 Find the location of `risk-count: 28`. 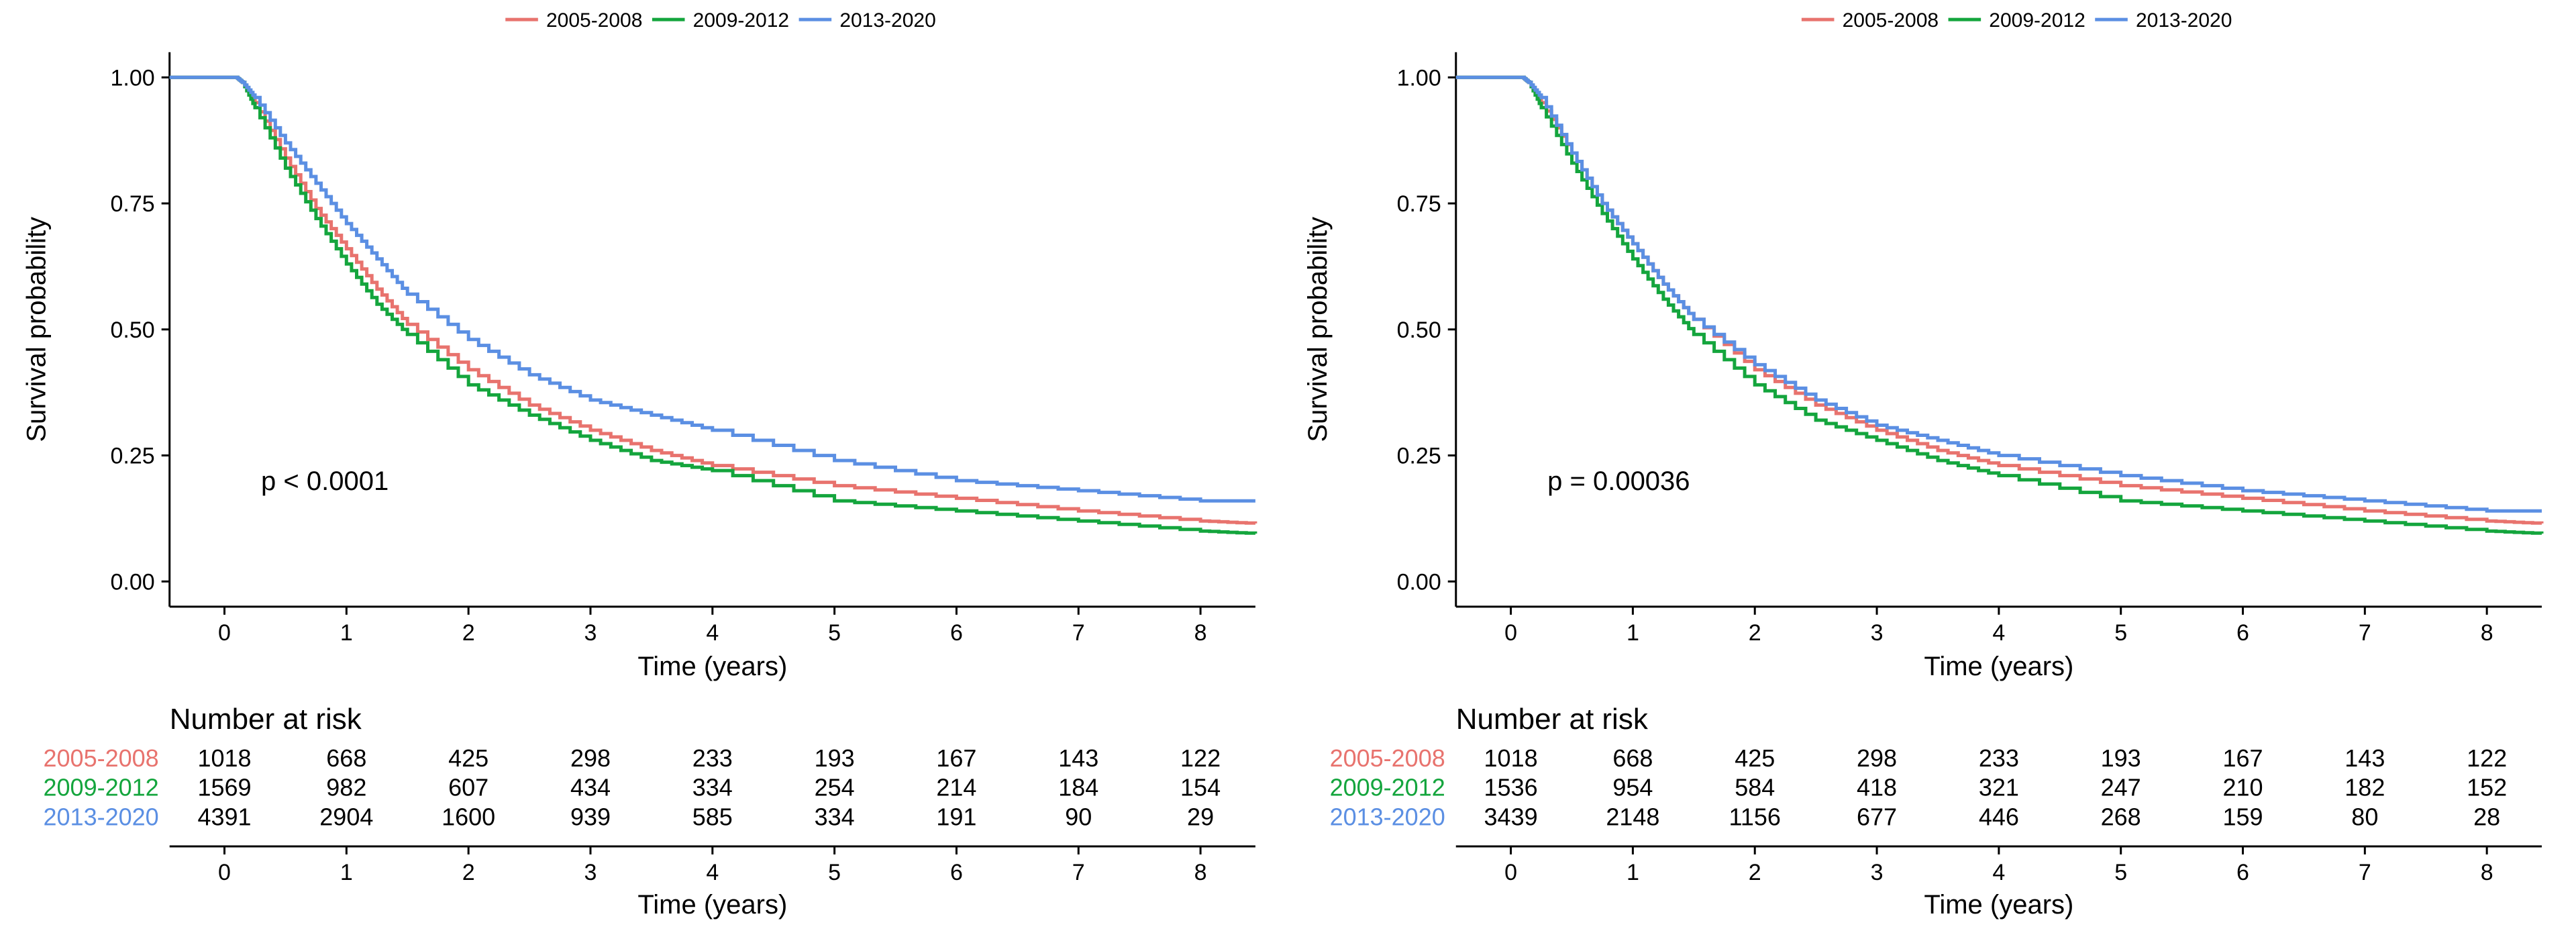

risk-count: 28 is located at coordinates (2486, 816).